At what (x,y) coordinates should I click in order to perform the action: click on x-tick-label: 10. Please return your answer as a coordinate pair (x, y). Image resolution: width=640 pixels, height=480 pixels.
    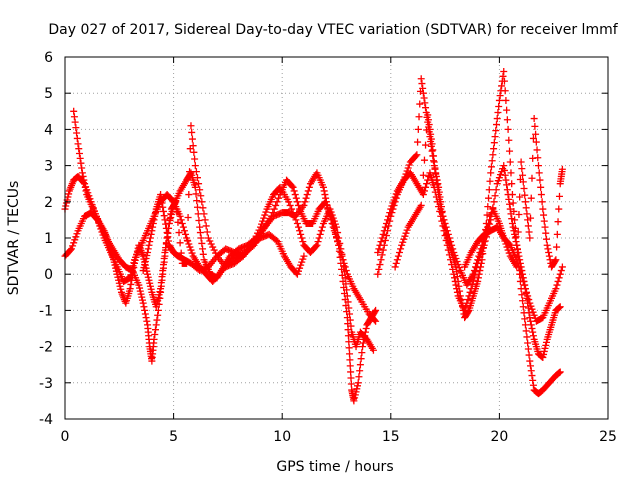
    Looking at the image, I should click on (282, 437).